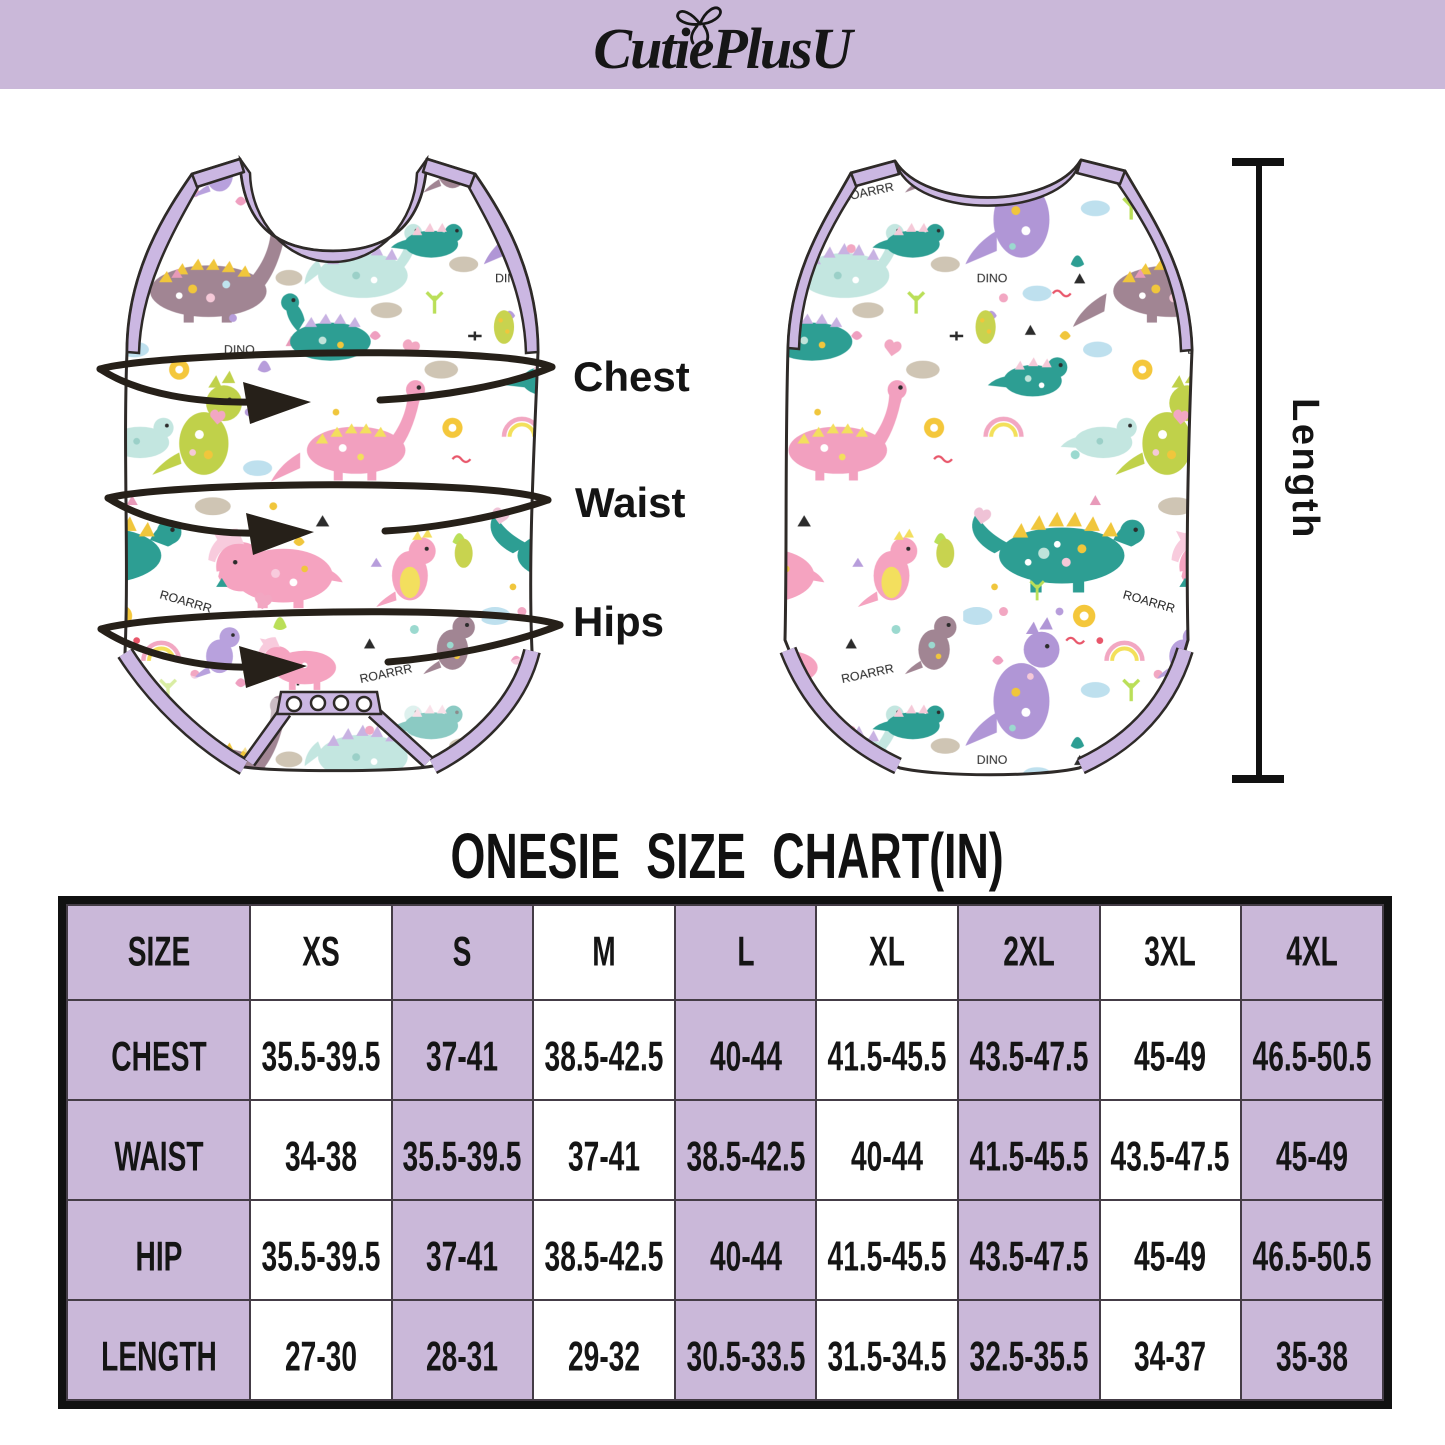 The width and height of the screenshot is (1445, 1445). What do you see at coordinates (724, 48) in the screenshot?
I see `svg-text: CutiePlusU` at bounding box center [724, 48].